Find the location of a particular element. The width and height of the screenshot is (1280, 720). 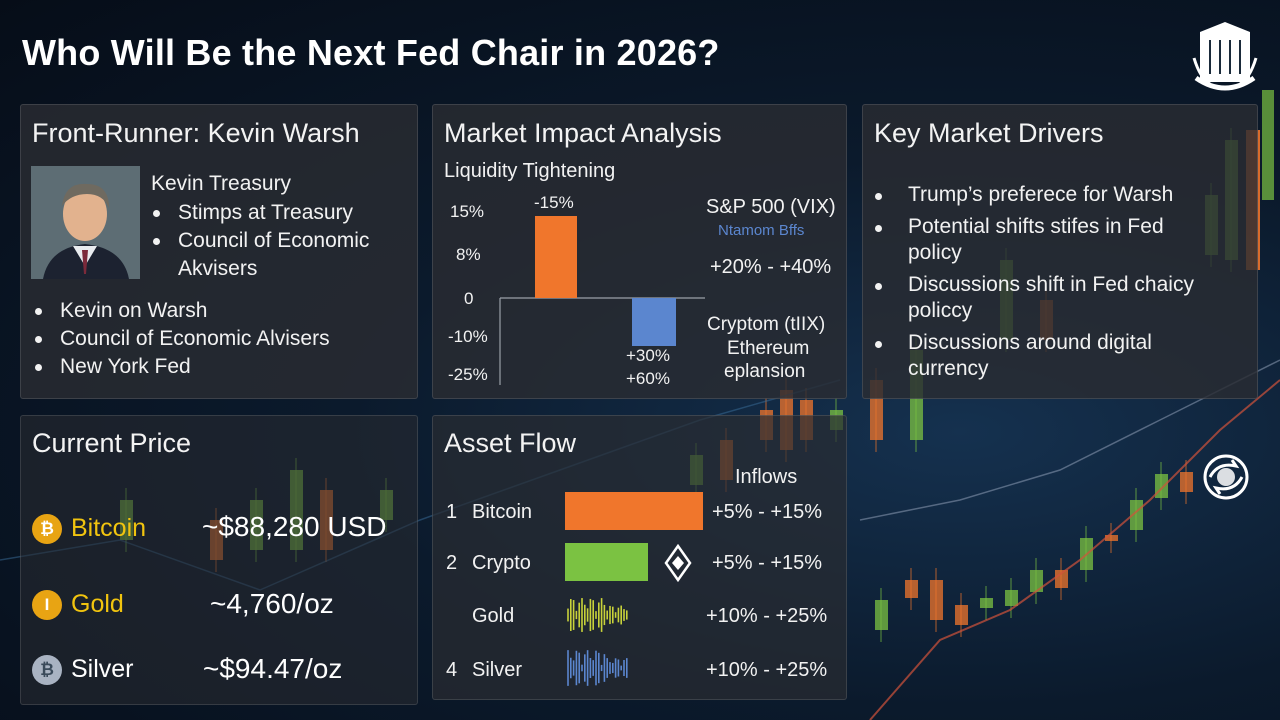

list-item: Council of Economic Alvisers is located at coordinates (217, 339).